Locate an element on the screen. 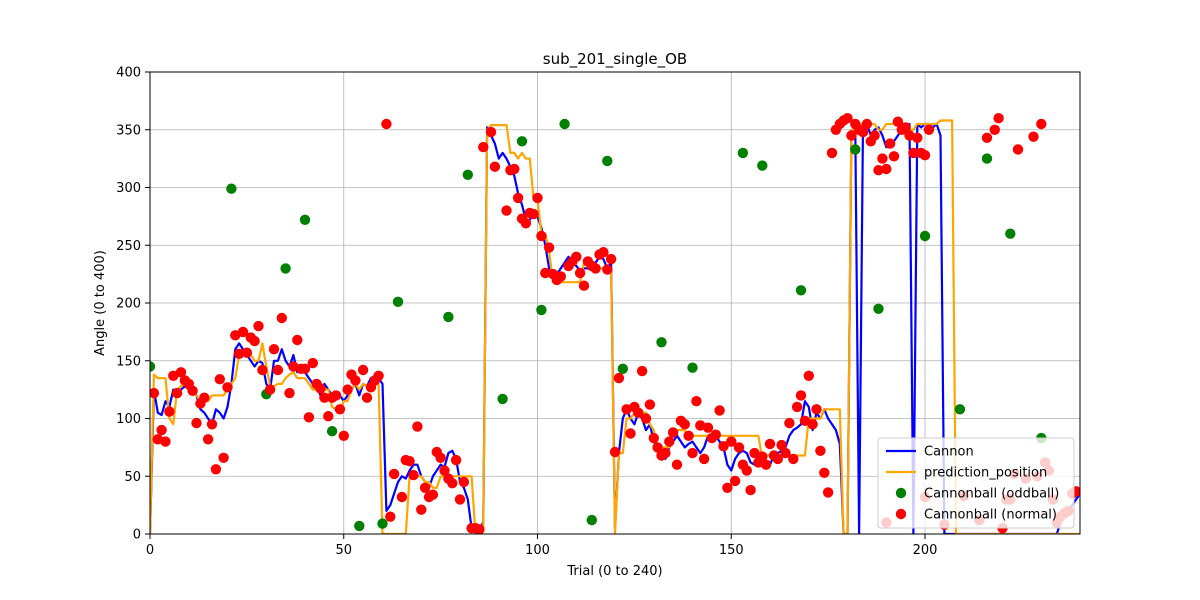  y-tick-label: 300 is located at coordinates (128, 188).